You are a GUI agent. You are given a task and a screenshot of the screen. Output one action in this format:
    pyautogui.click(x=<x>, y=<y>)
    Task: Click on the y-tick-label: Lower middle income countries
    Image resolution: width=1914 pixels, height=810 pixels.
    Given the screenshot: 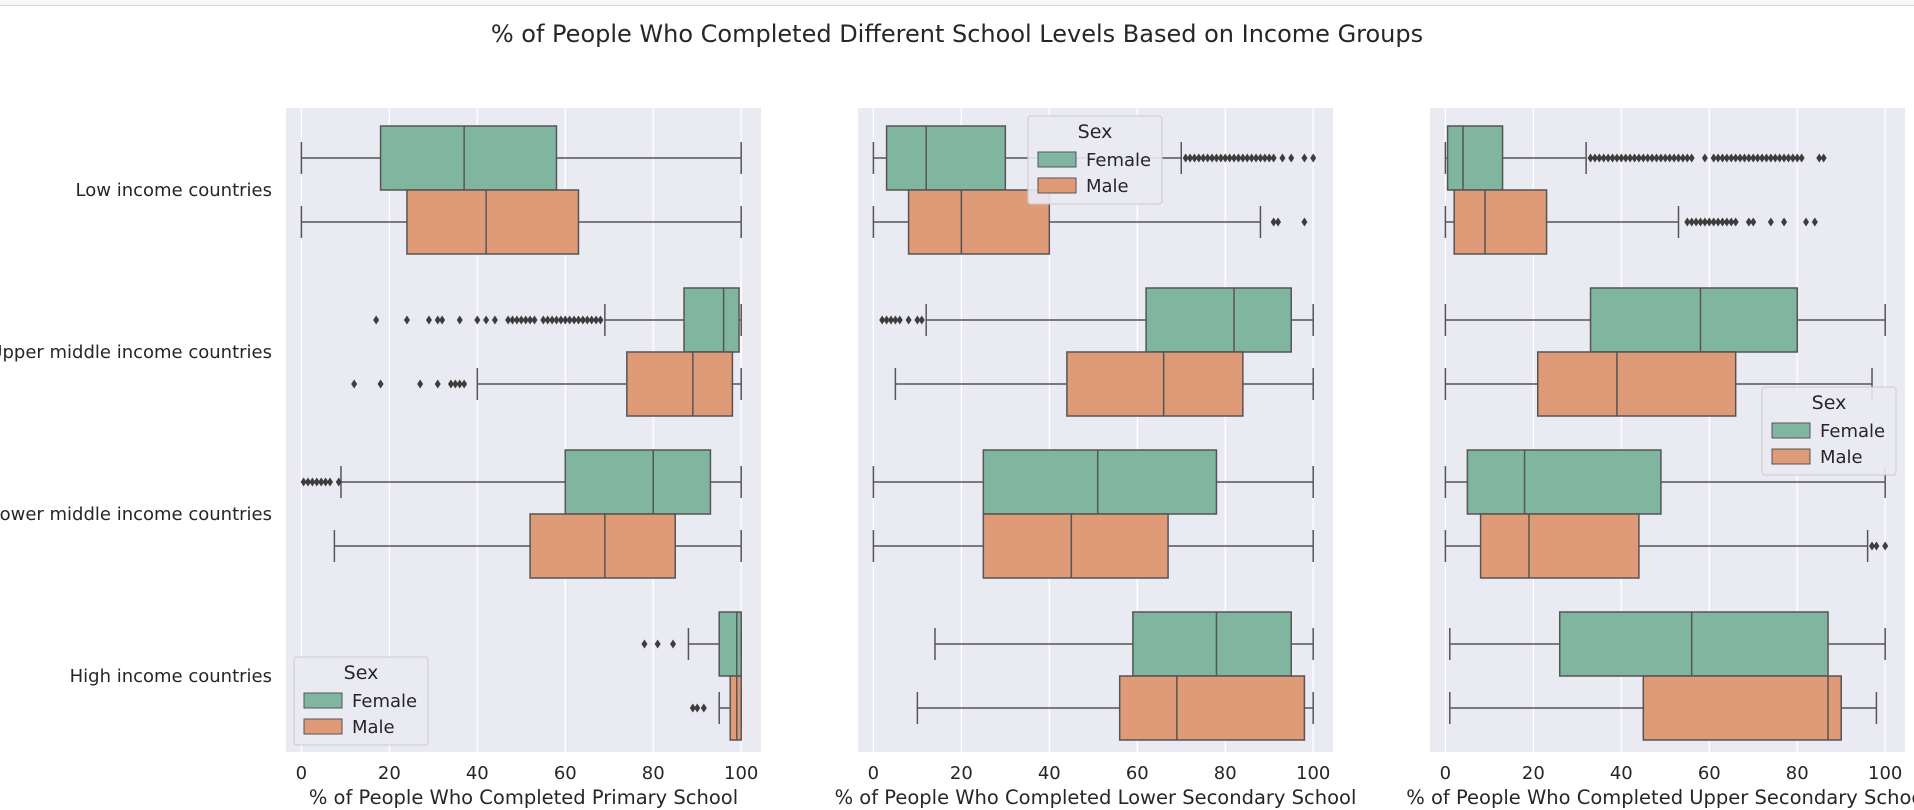 What is the action you would take?
    pyautogui.click(x=136, y=514)
    